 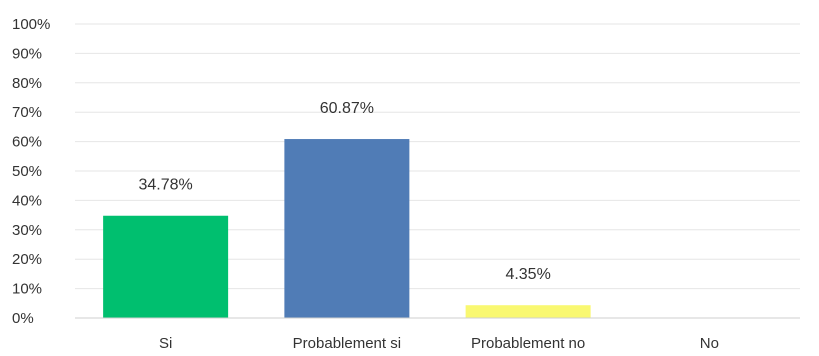 What do you see at coordinates (27, 53) in the screenshot?
I see `y-tick-label: 90%` at bounding box center [27, 53].